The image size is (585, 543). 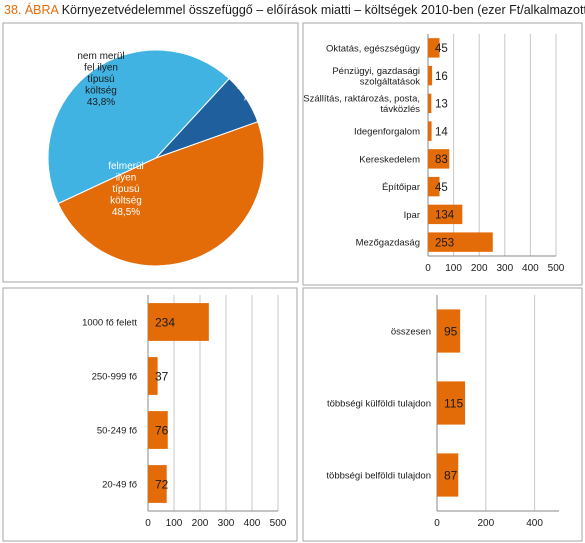 I want to click on figure-number: 38. ÁBRA, so click(x=31, y=10).